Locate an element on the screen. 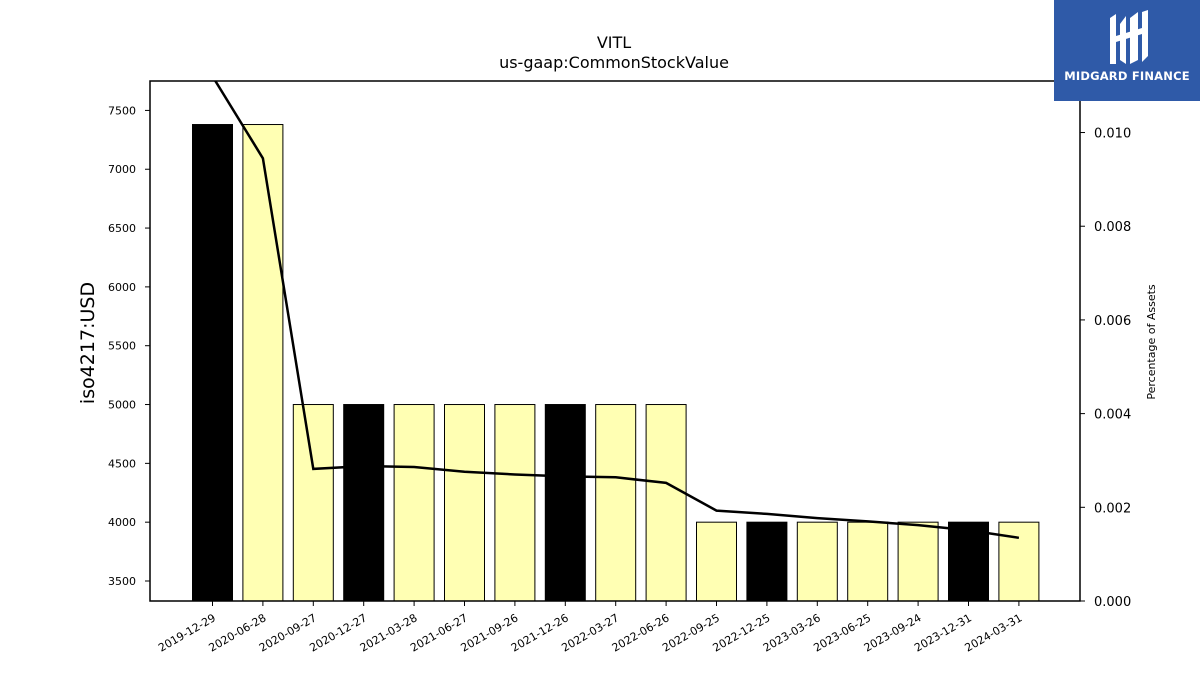 The height and width of the screenshot is (675, 1200). right-axis: 0.000 0.002 0.004 0.006 0.008 0.010 is located at coordinates (1105, 368).